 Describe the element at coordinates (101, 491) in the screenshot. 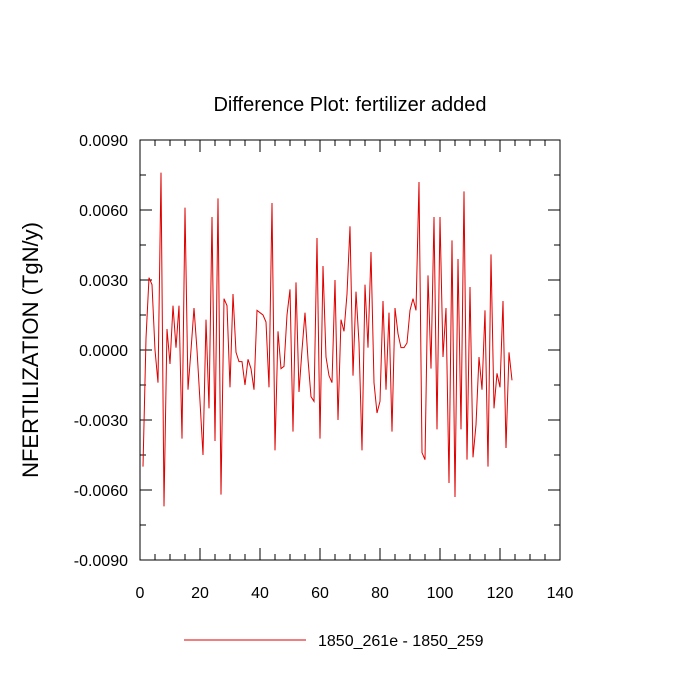

I see `y-tick-label: -0.0060` at that location.